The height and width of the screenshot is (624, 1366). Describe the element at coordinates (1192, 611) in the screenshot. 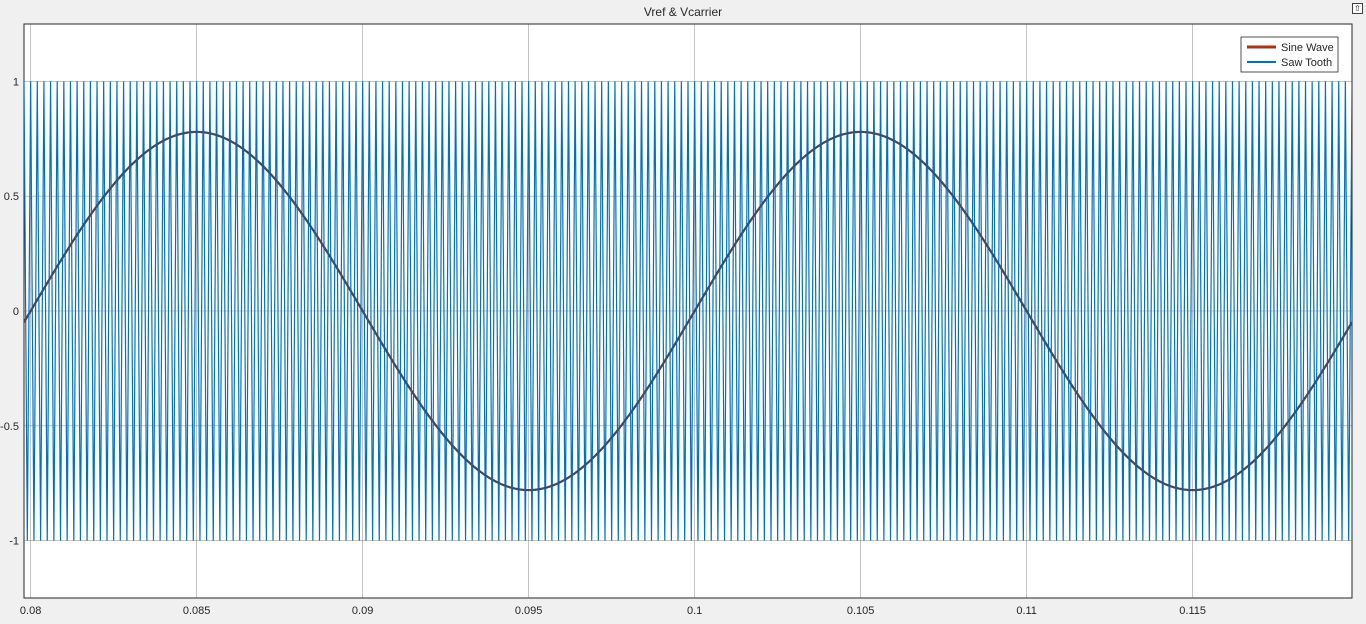

I see `x-tick-label: 0.115` at that location.